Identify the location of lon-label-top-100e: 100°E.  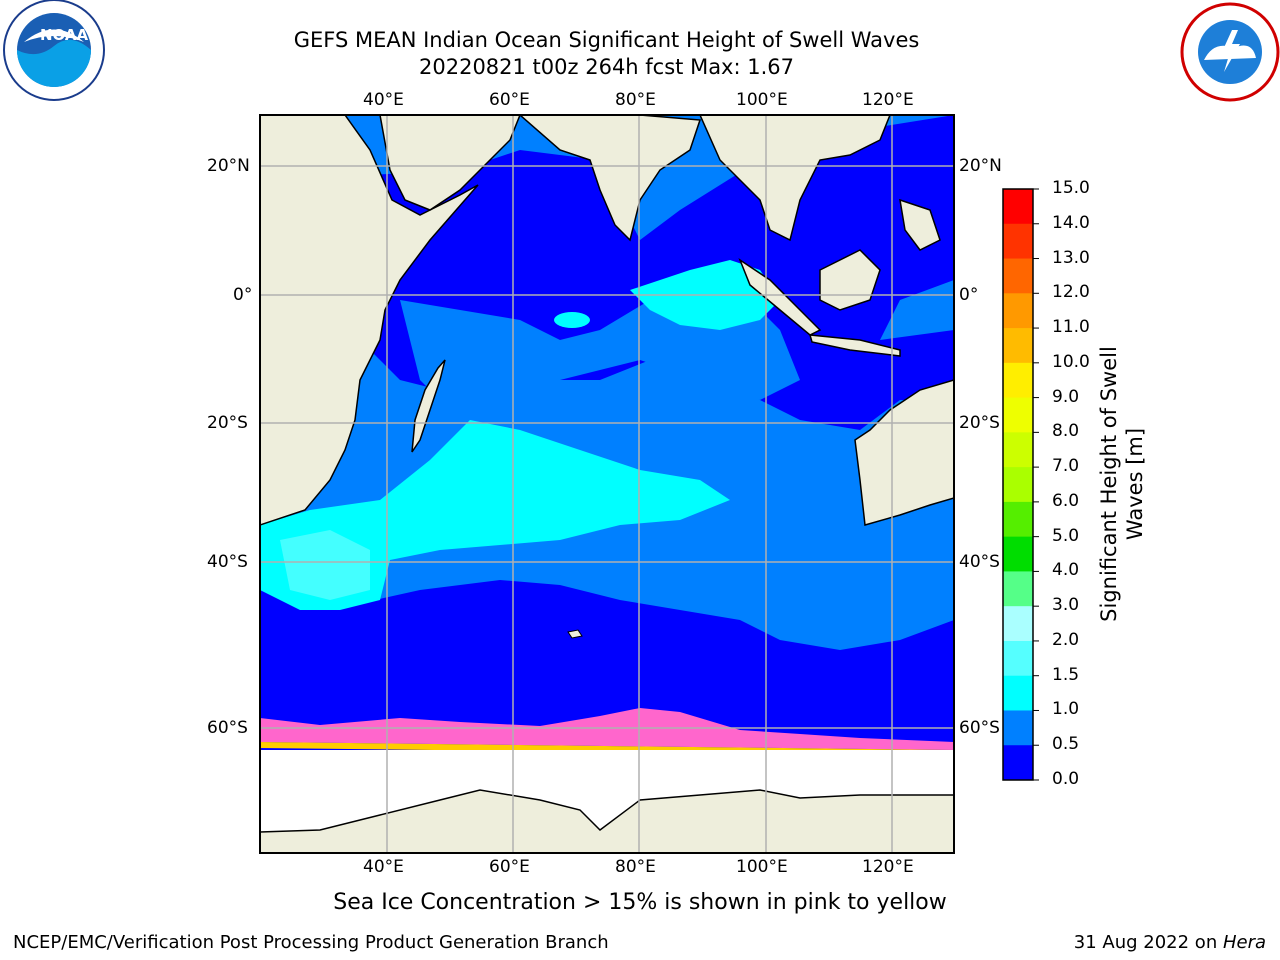
(762, 100).